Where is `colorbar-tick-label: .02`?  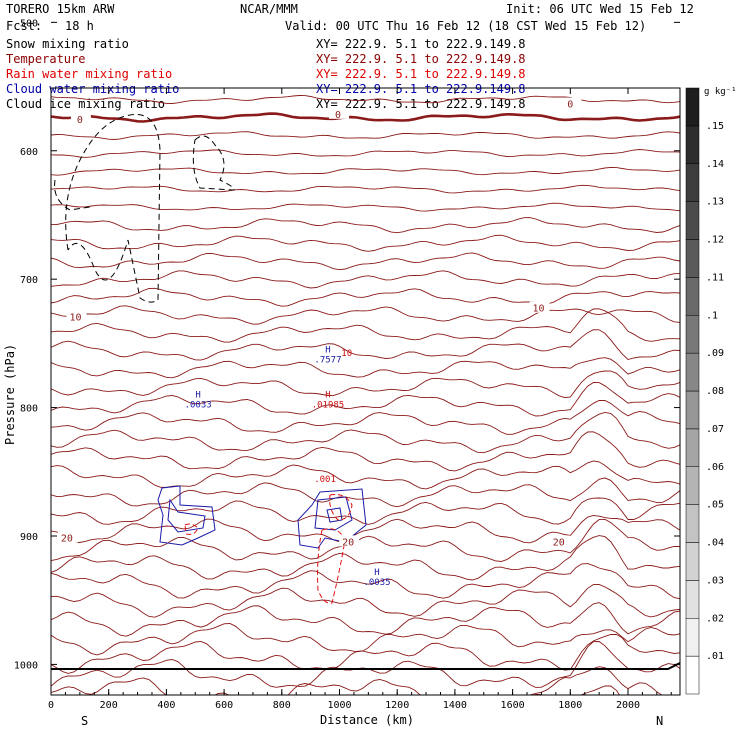
colorbar-tick-label: .02 is located at coordinates (715, 618).